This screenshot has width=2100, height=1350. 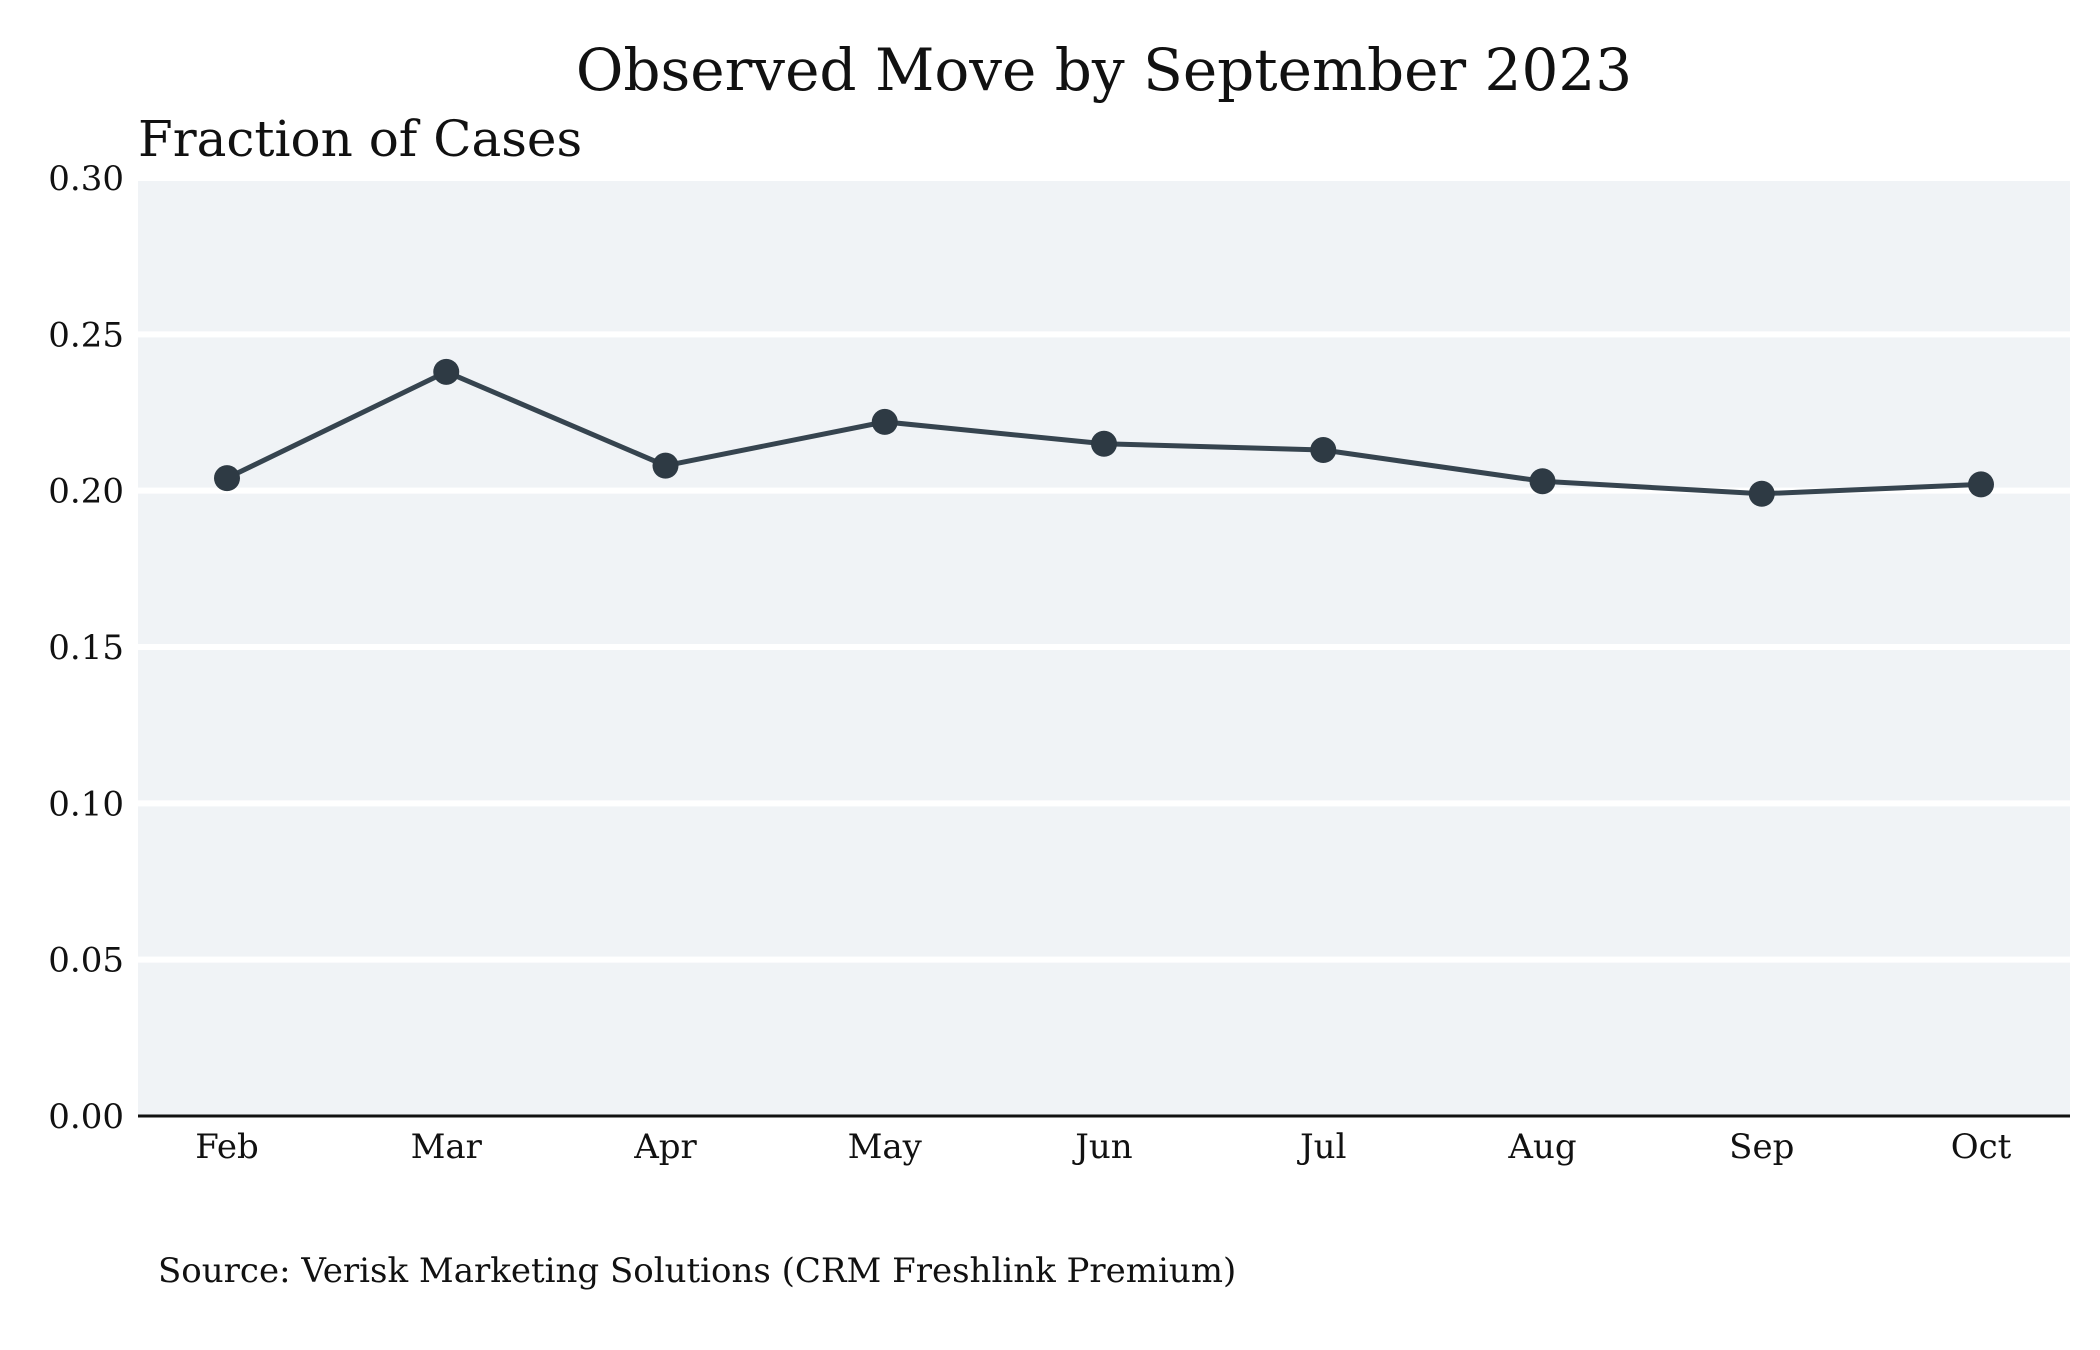 I want to click on x-tick-label-oct: Oct, so click(x=1981, y=1147).